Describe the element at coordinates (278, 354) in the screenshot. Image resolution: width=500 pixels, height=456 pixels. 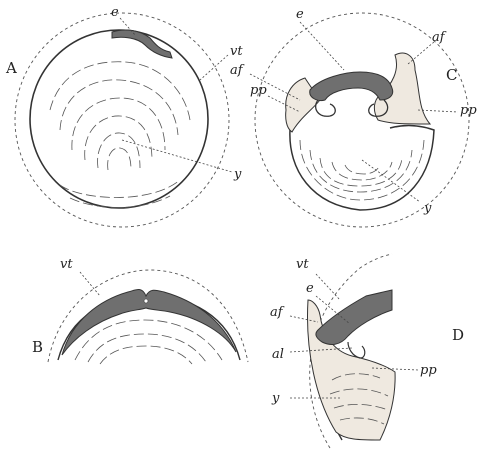
I see `label-al: al` at that location.